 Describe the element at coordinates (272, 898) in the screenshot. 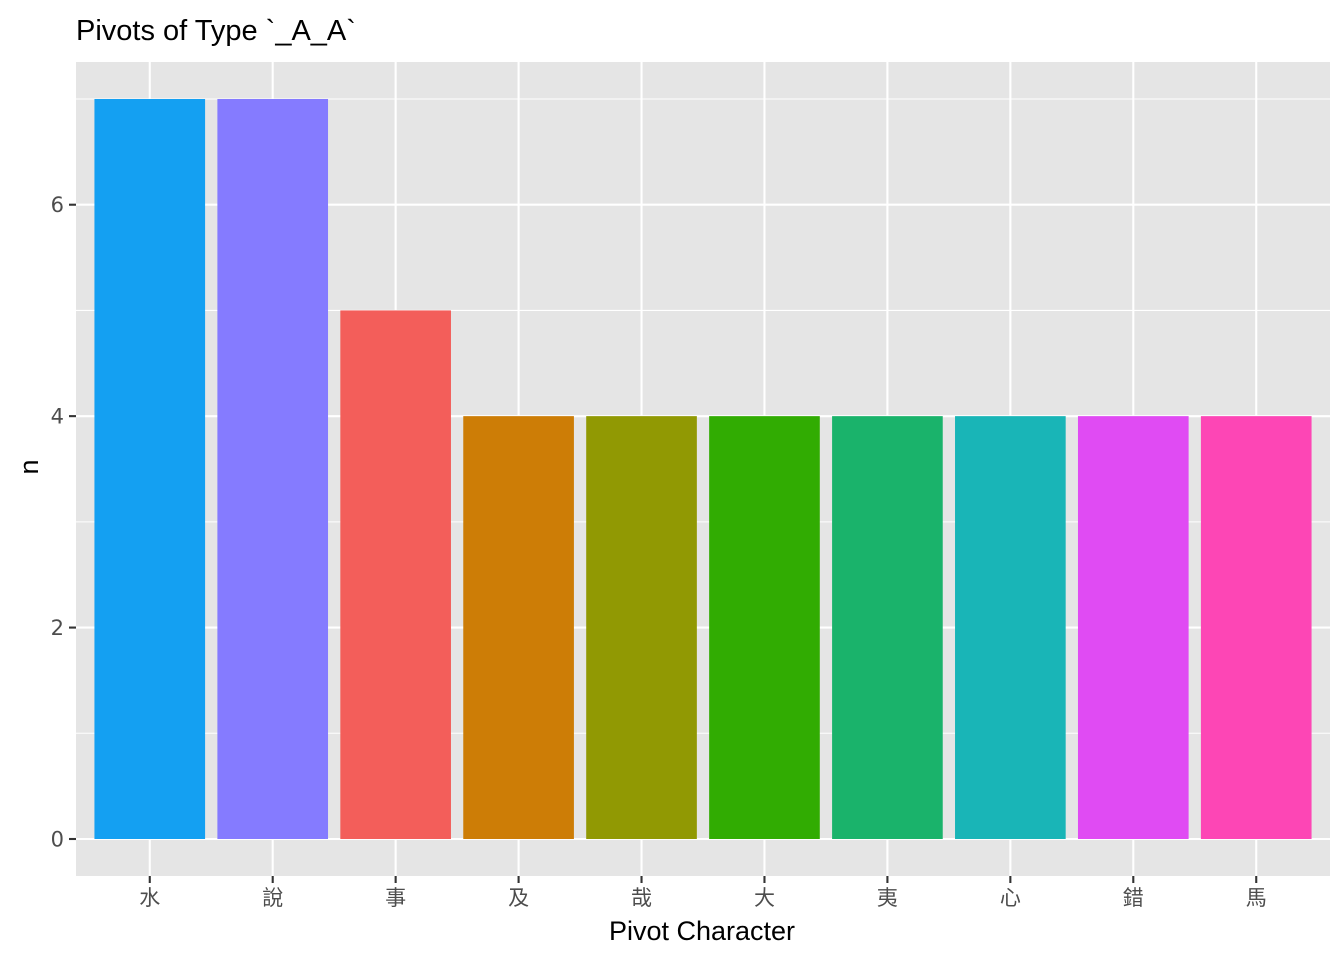

I see `x-tick-label: 說` at that location.